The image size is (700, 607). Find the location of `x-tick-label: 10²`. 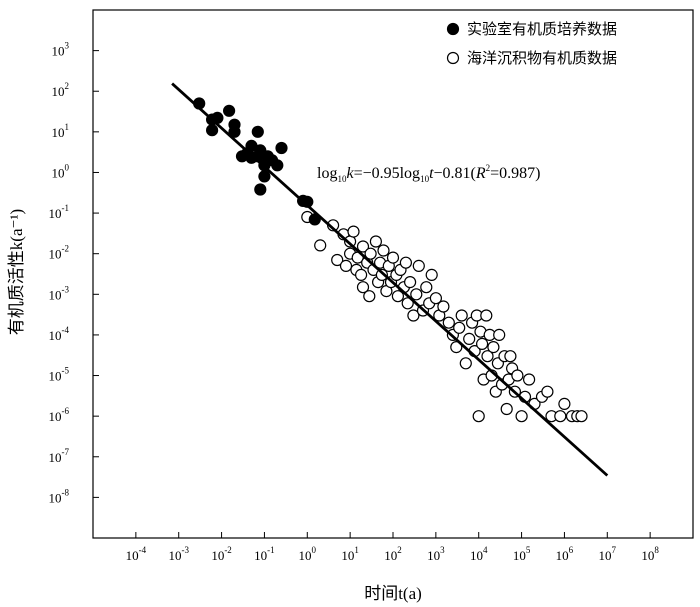

x-tick-label: 10² is located at coordinates (393, 554).